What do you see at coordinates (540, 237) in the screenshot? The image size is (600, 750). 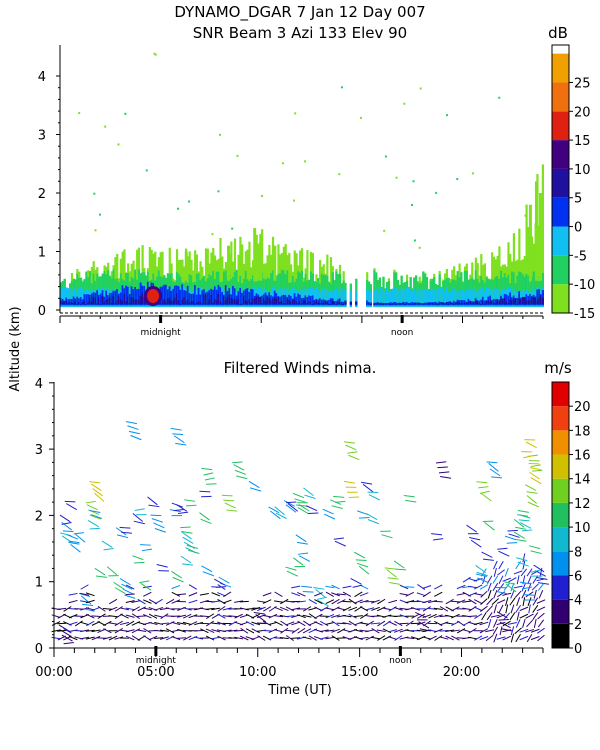 I see `echo-tower` at bounding box center [540, 237].